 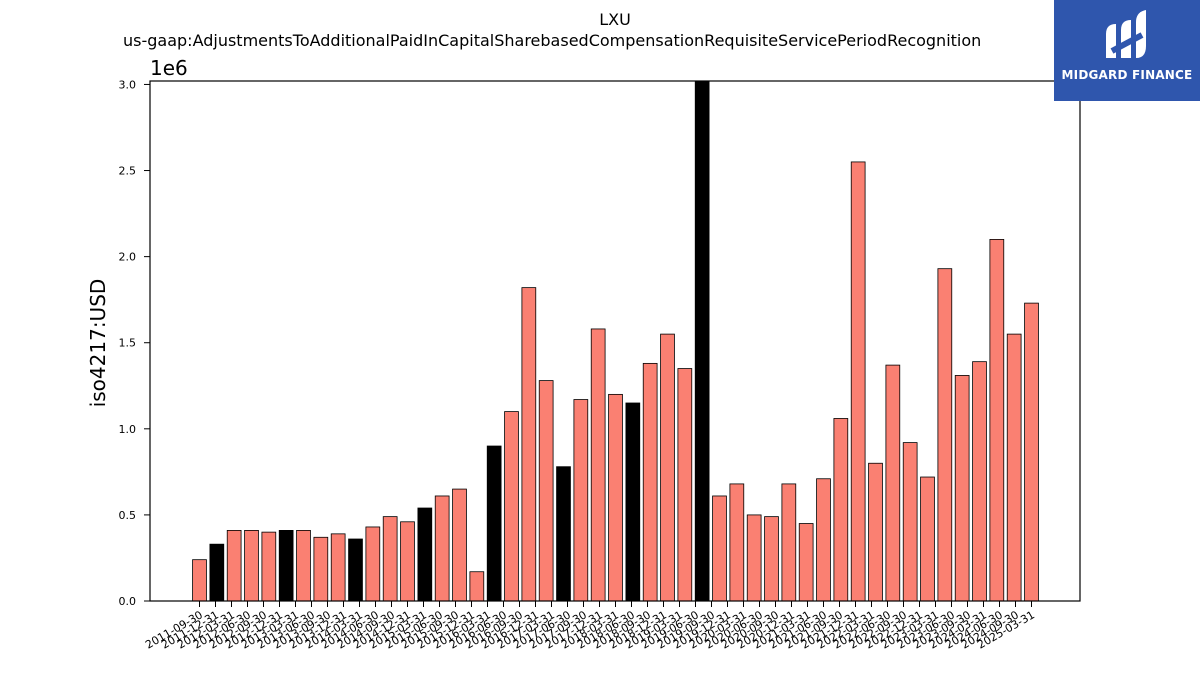 What do you see at coordinates (128, 84) in the screenshot?
I see `y-tick-label: 3.0` at bounding box center [128, 84].